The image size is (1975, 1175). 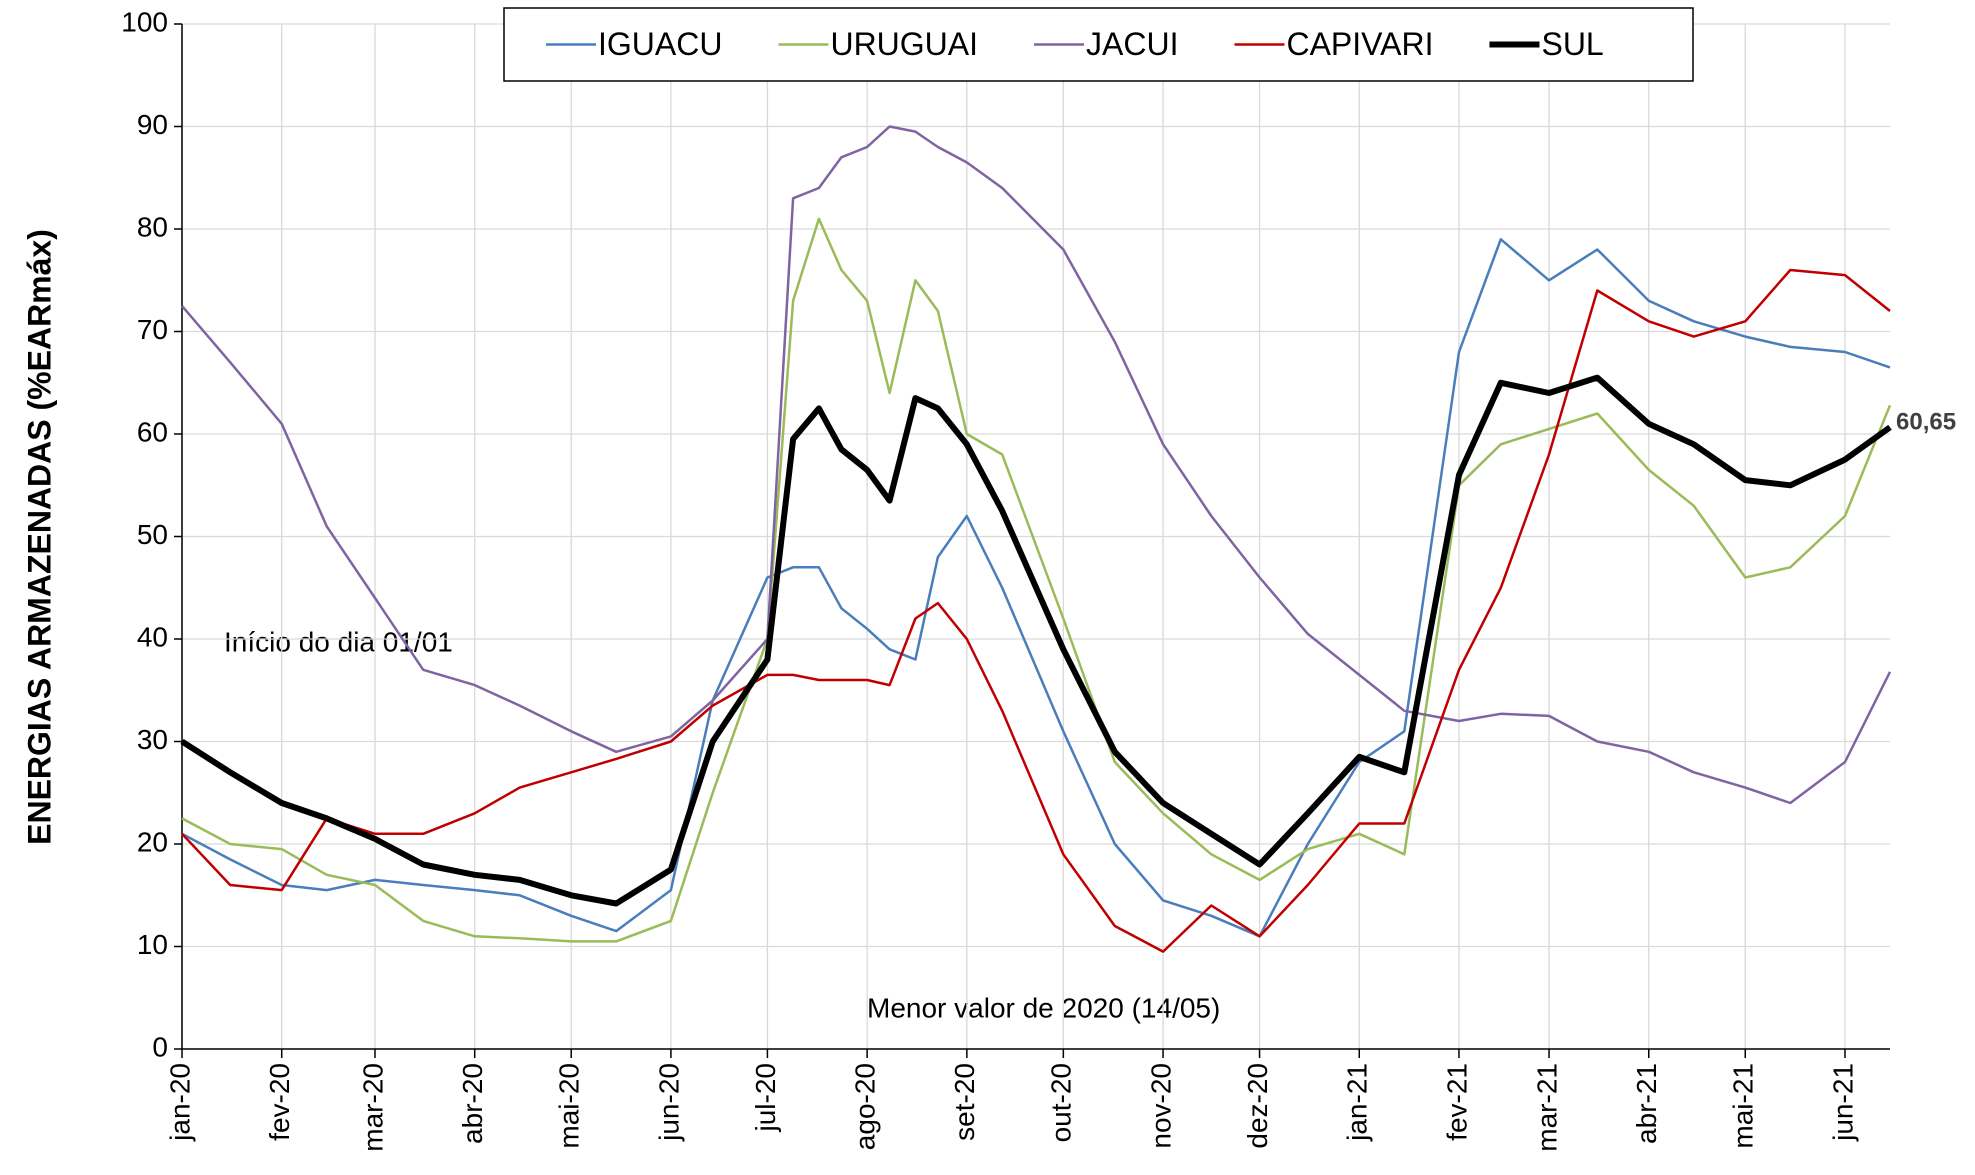 I want to click on x-tick-label: mai-20, so click(x=569, y=1106).